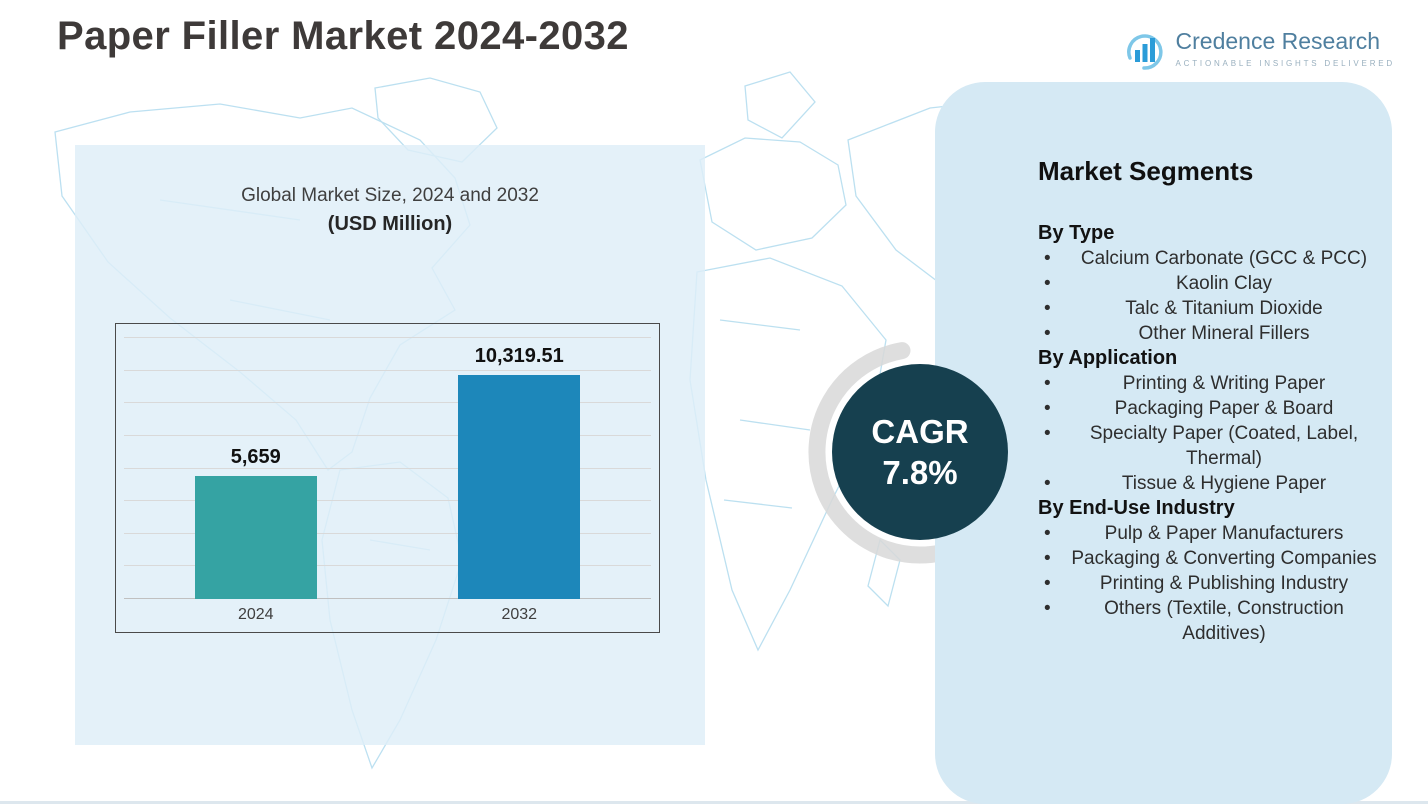 This screenshot has width=1428, height=804. I want to click on segment-group-heading: By Application, so click(1108, 358).